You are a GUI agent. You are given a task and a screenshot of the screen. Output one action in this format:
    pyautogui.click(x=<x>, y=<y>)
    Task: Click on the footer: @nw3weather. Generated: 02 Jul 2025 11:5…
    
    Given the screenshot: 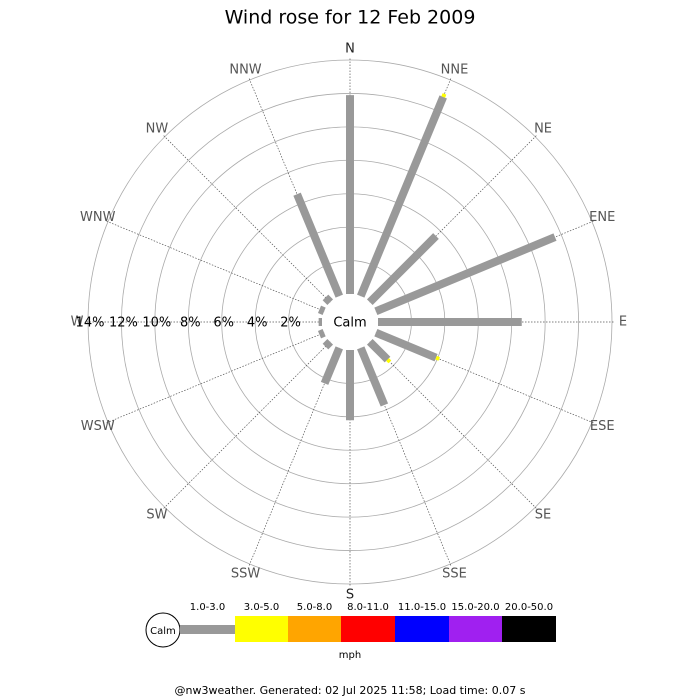 What is the action you would take?
    pyautogui.click(x=350, y=690)
    